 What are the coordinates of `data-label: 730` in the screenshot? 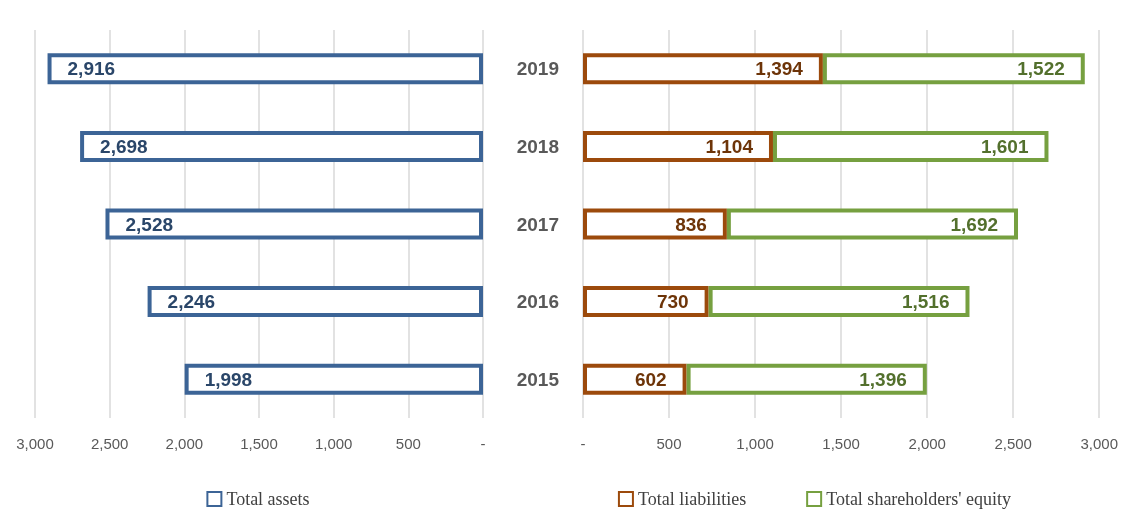 It's located at (672, 302).